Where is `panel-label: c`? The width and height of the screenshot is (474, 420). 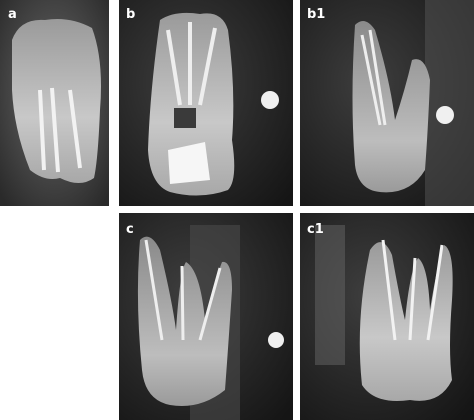
panel-label: c is located at coordinates (130, 229).